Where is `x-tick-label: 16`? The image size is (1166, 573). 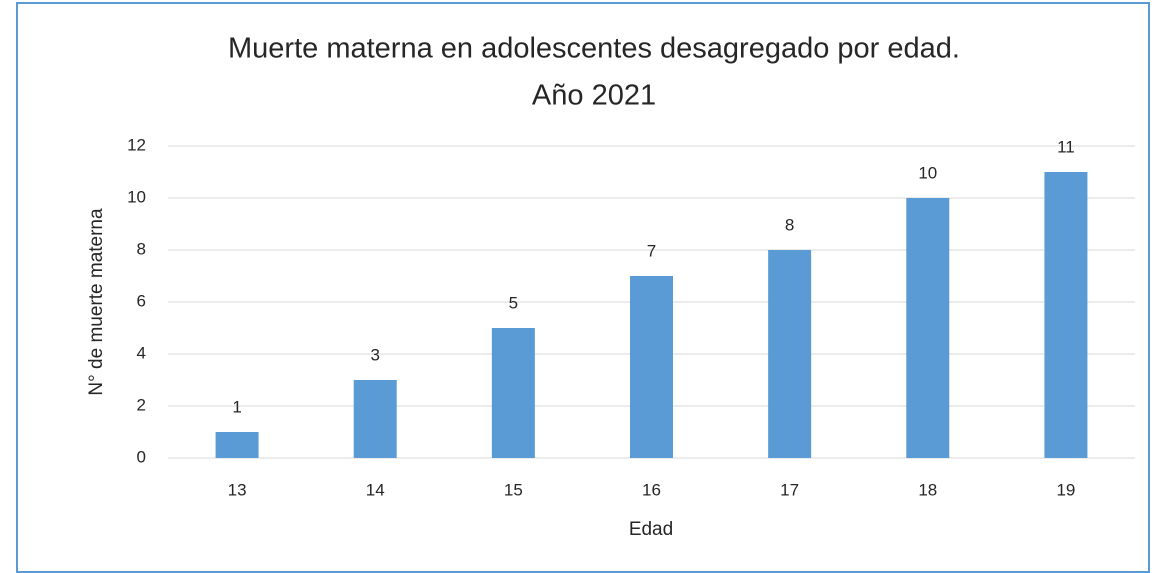 x-tick-label: 16 is located at coordinates (651, 489).